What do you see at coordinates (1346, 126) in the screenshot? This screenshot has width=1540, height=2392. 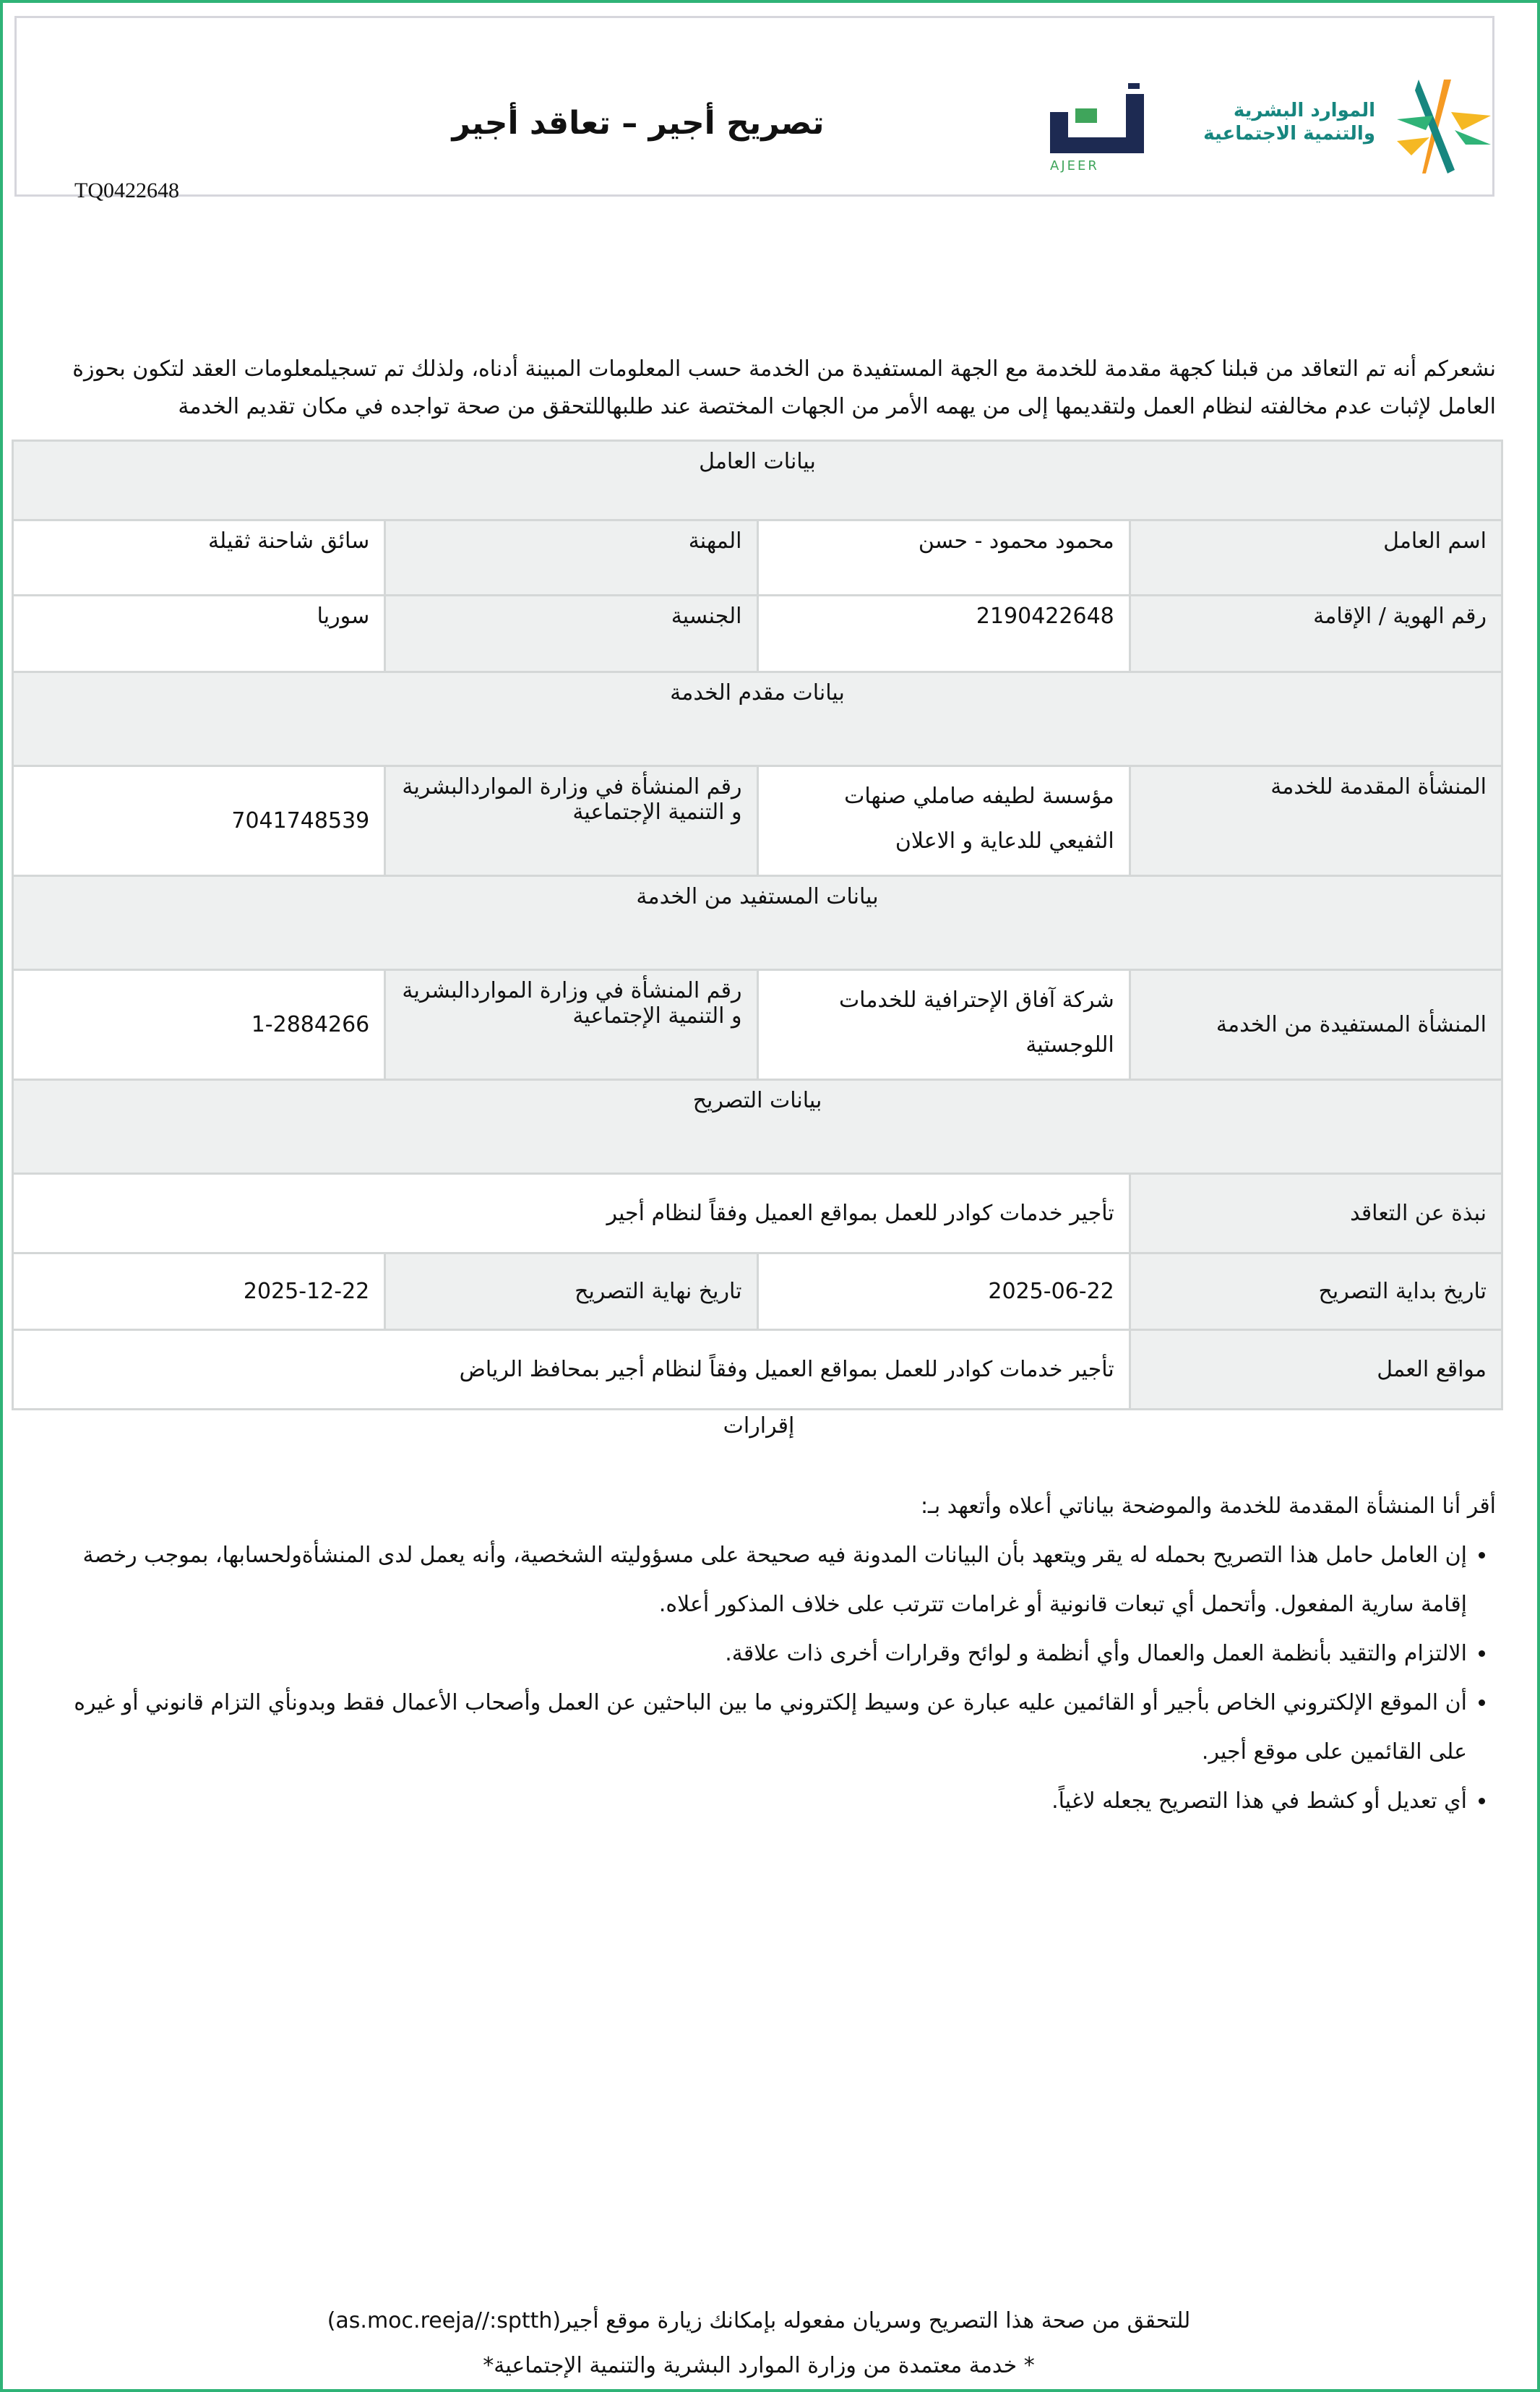 I see `ministry-logo: الموارد البشرية والتنمية الاجتماعية` at bounding box center [1346, 126].